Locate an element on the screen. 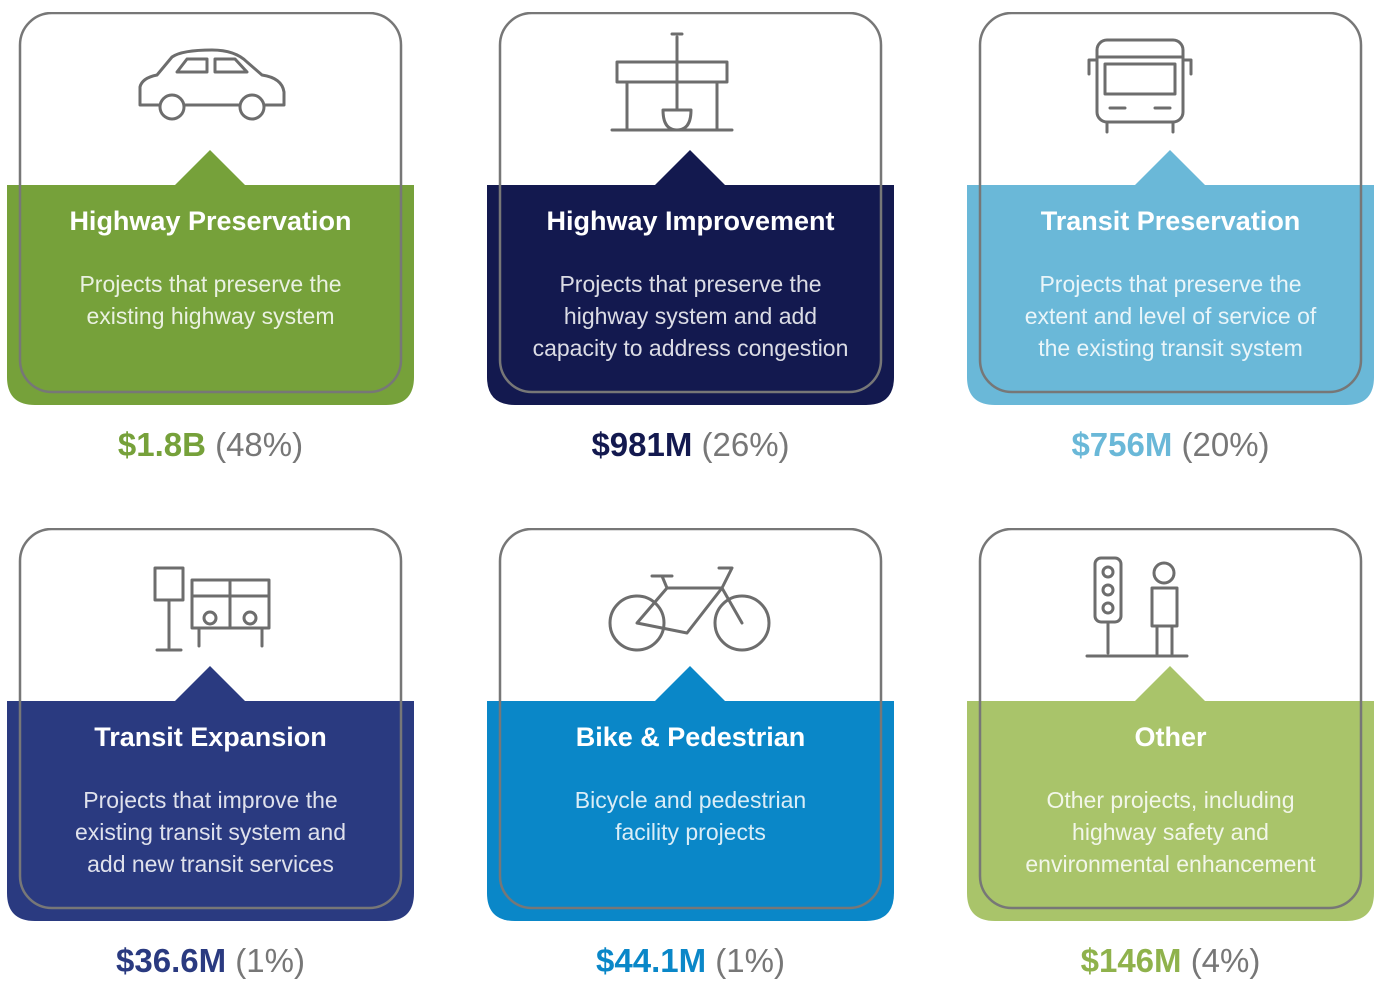 The width and height of the screenshot is (1380, 998). amount: $36.6M is located at coordinates (171, 960).